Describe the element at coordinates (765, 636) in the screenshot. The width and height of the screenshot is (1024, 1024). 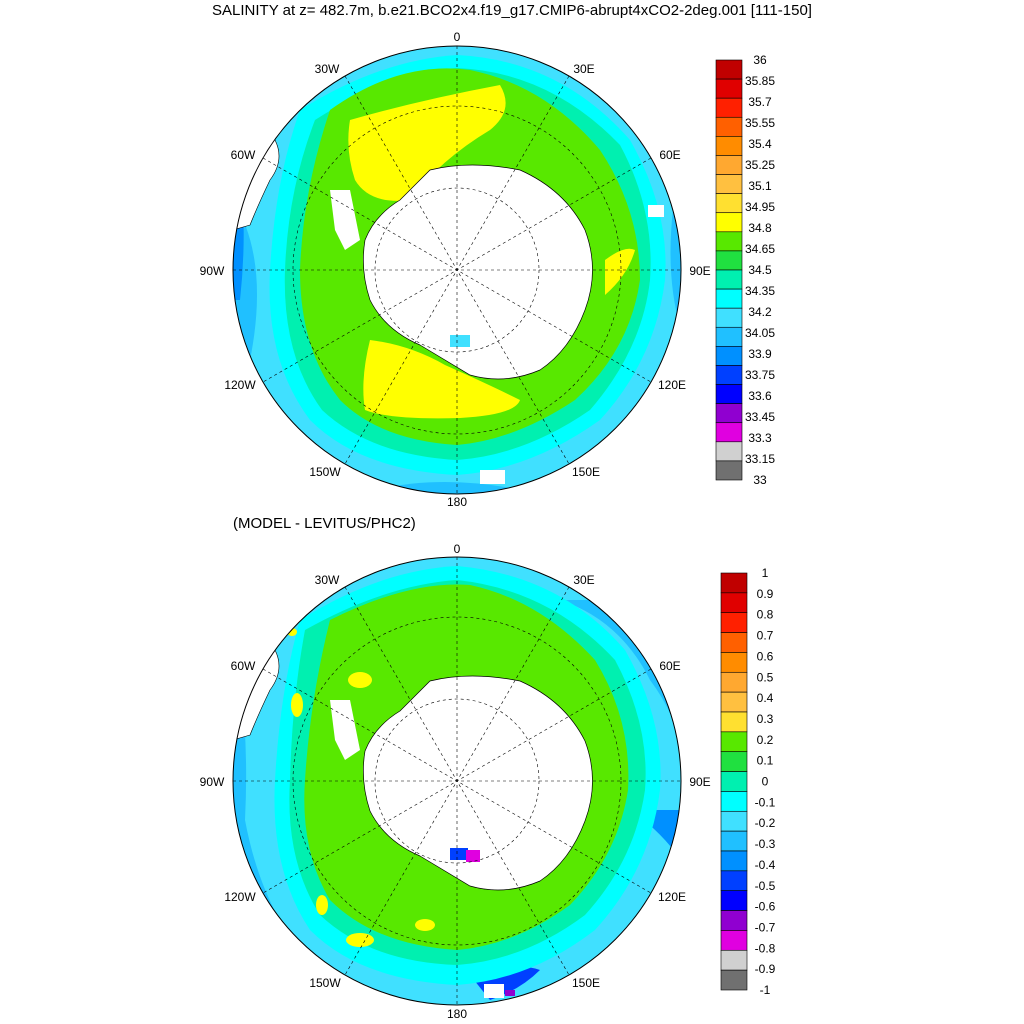
I see `difference-colorbar-tick-label: 0.7` at that location.